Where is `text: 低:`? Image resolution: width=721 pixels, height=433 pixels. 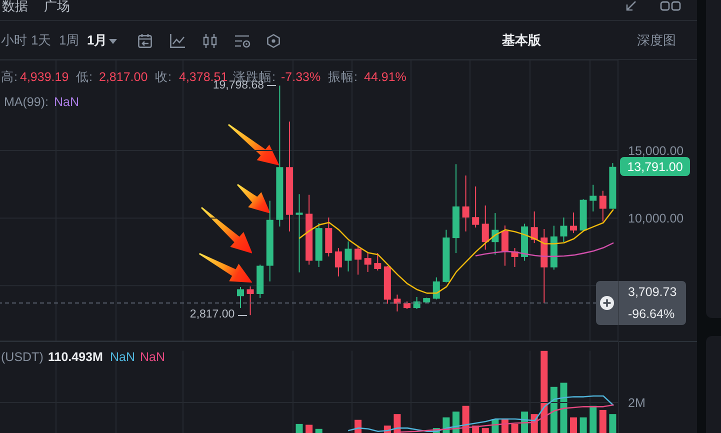 text: 低: is located at coordinates (84, 77).